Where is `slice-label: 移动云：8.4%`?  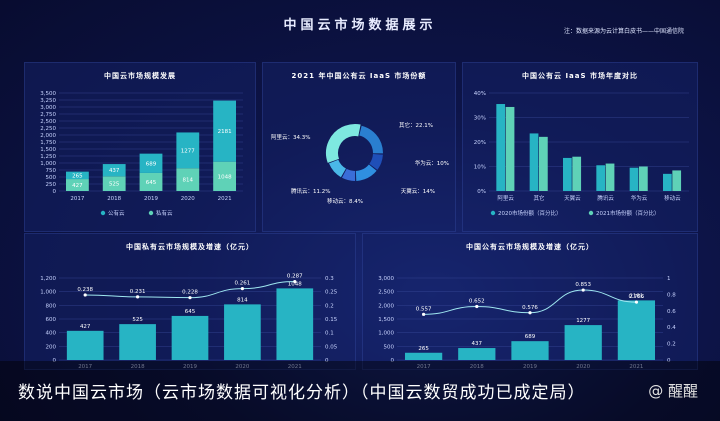
slice-label: 移动云：8.4% is located at coordinates (345, 201).